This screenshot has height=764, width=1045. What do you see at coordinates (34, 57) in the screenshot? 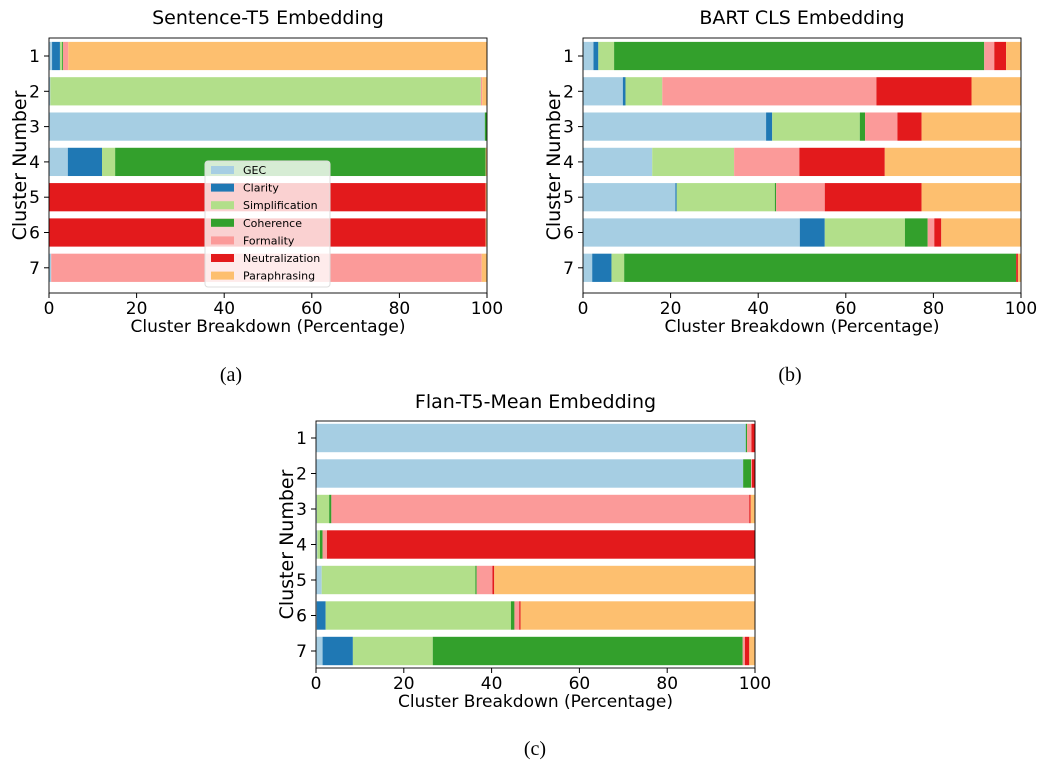
I see `y-tick-label: 1` at bounding box center [34, 57].